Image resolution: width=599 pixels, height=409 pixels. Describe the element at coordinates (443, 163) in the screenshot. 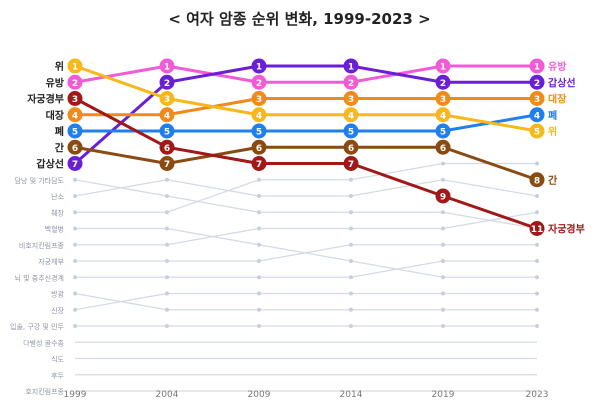

I see `rank-point-췌장-2019` at that location.